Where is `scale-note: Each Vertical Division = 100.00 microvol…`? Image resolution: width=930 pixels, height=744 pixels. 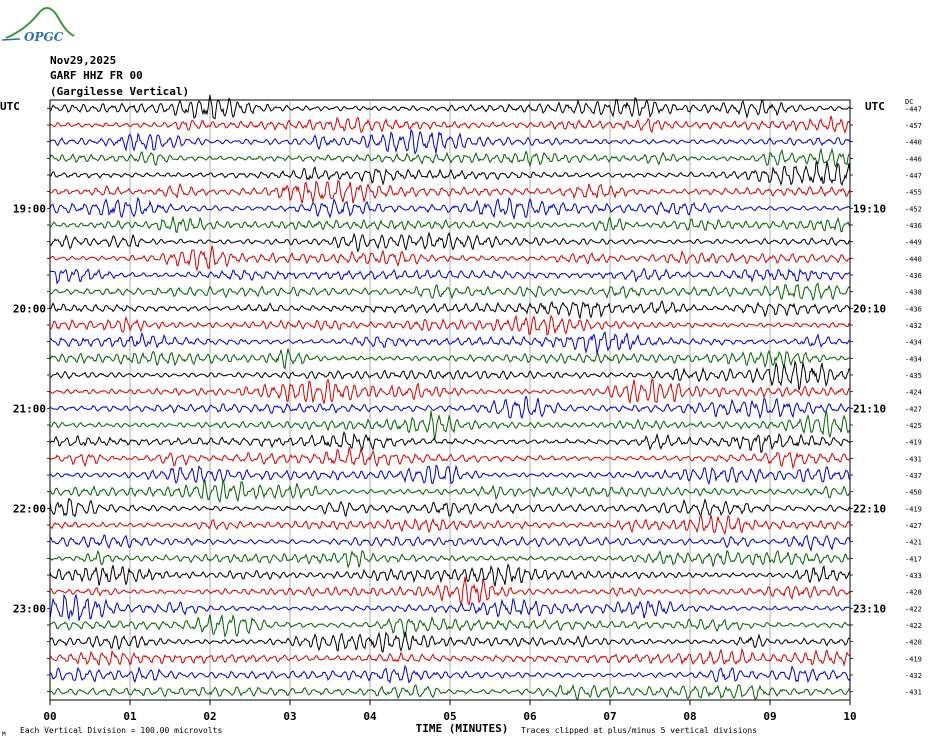 scale-note: Each Vertical Division = 100.00 microvol… is located at coordinates (121, 730).